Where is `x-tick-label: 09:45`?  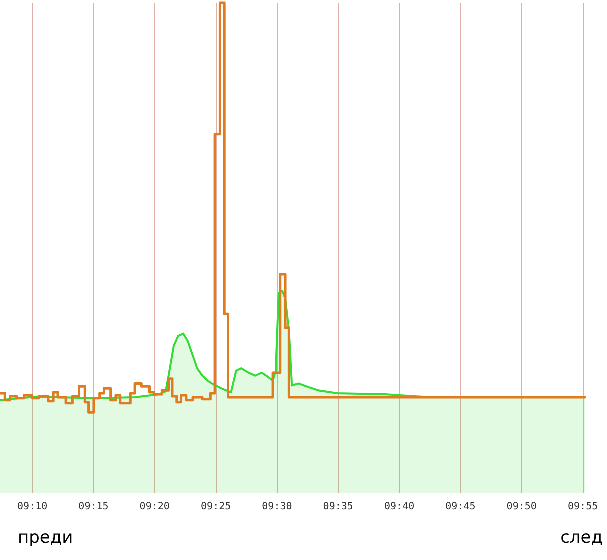
x-tick-label: 09:45 is located at coordinates (461, 507).